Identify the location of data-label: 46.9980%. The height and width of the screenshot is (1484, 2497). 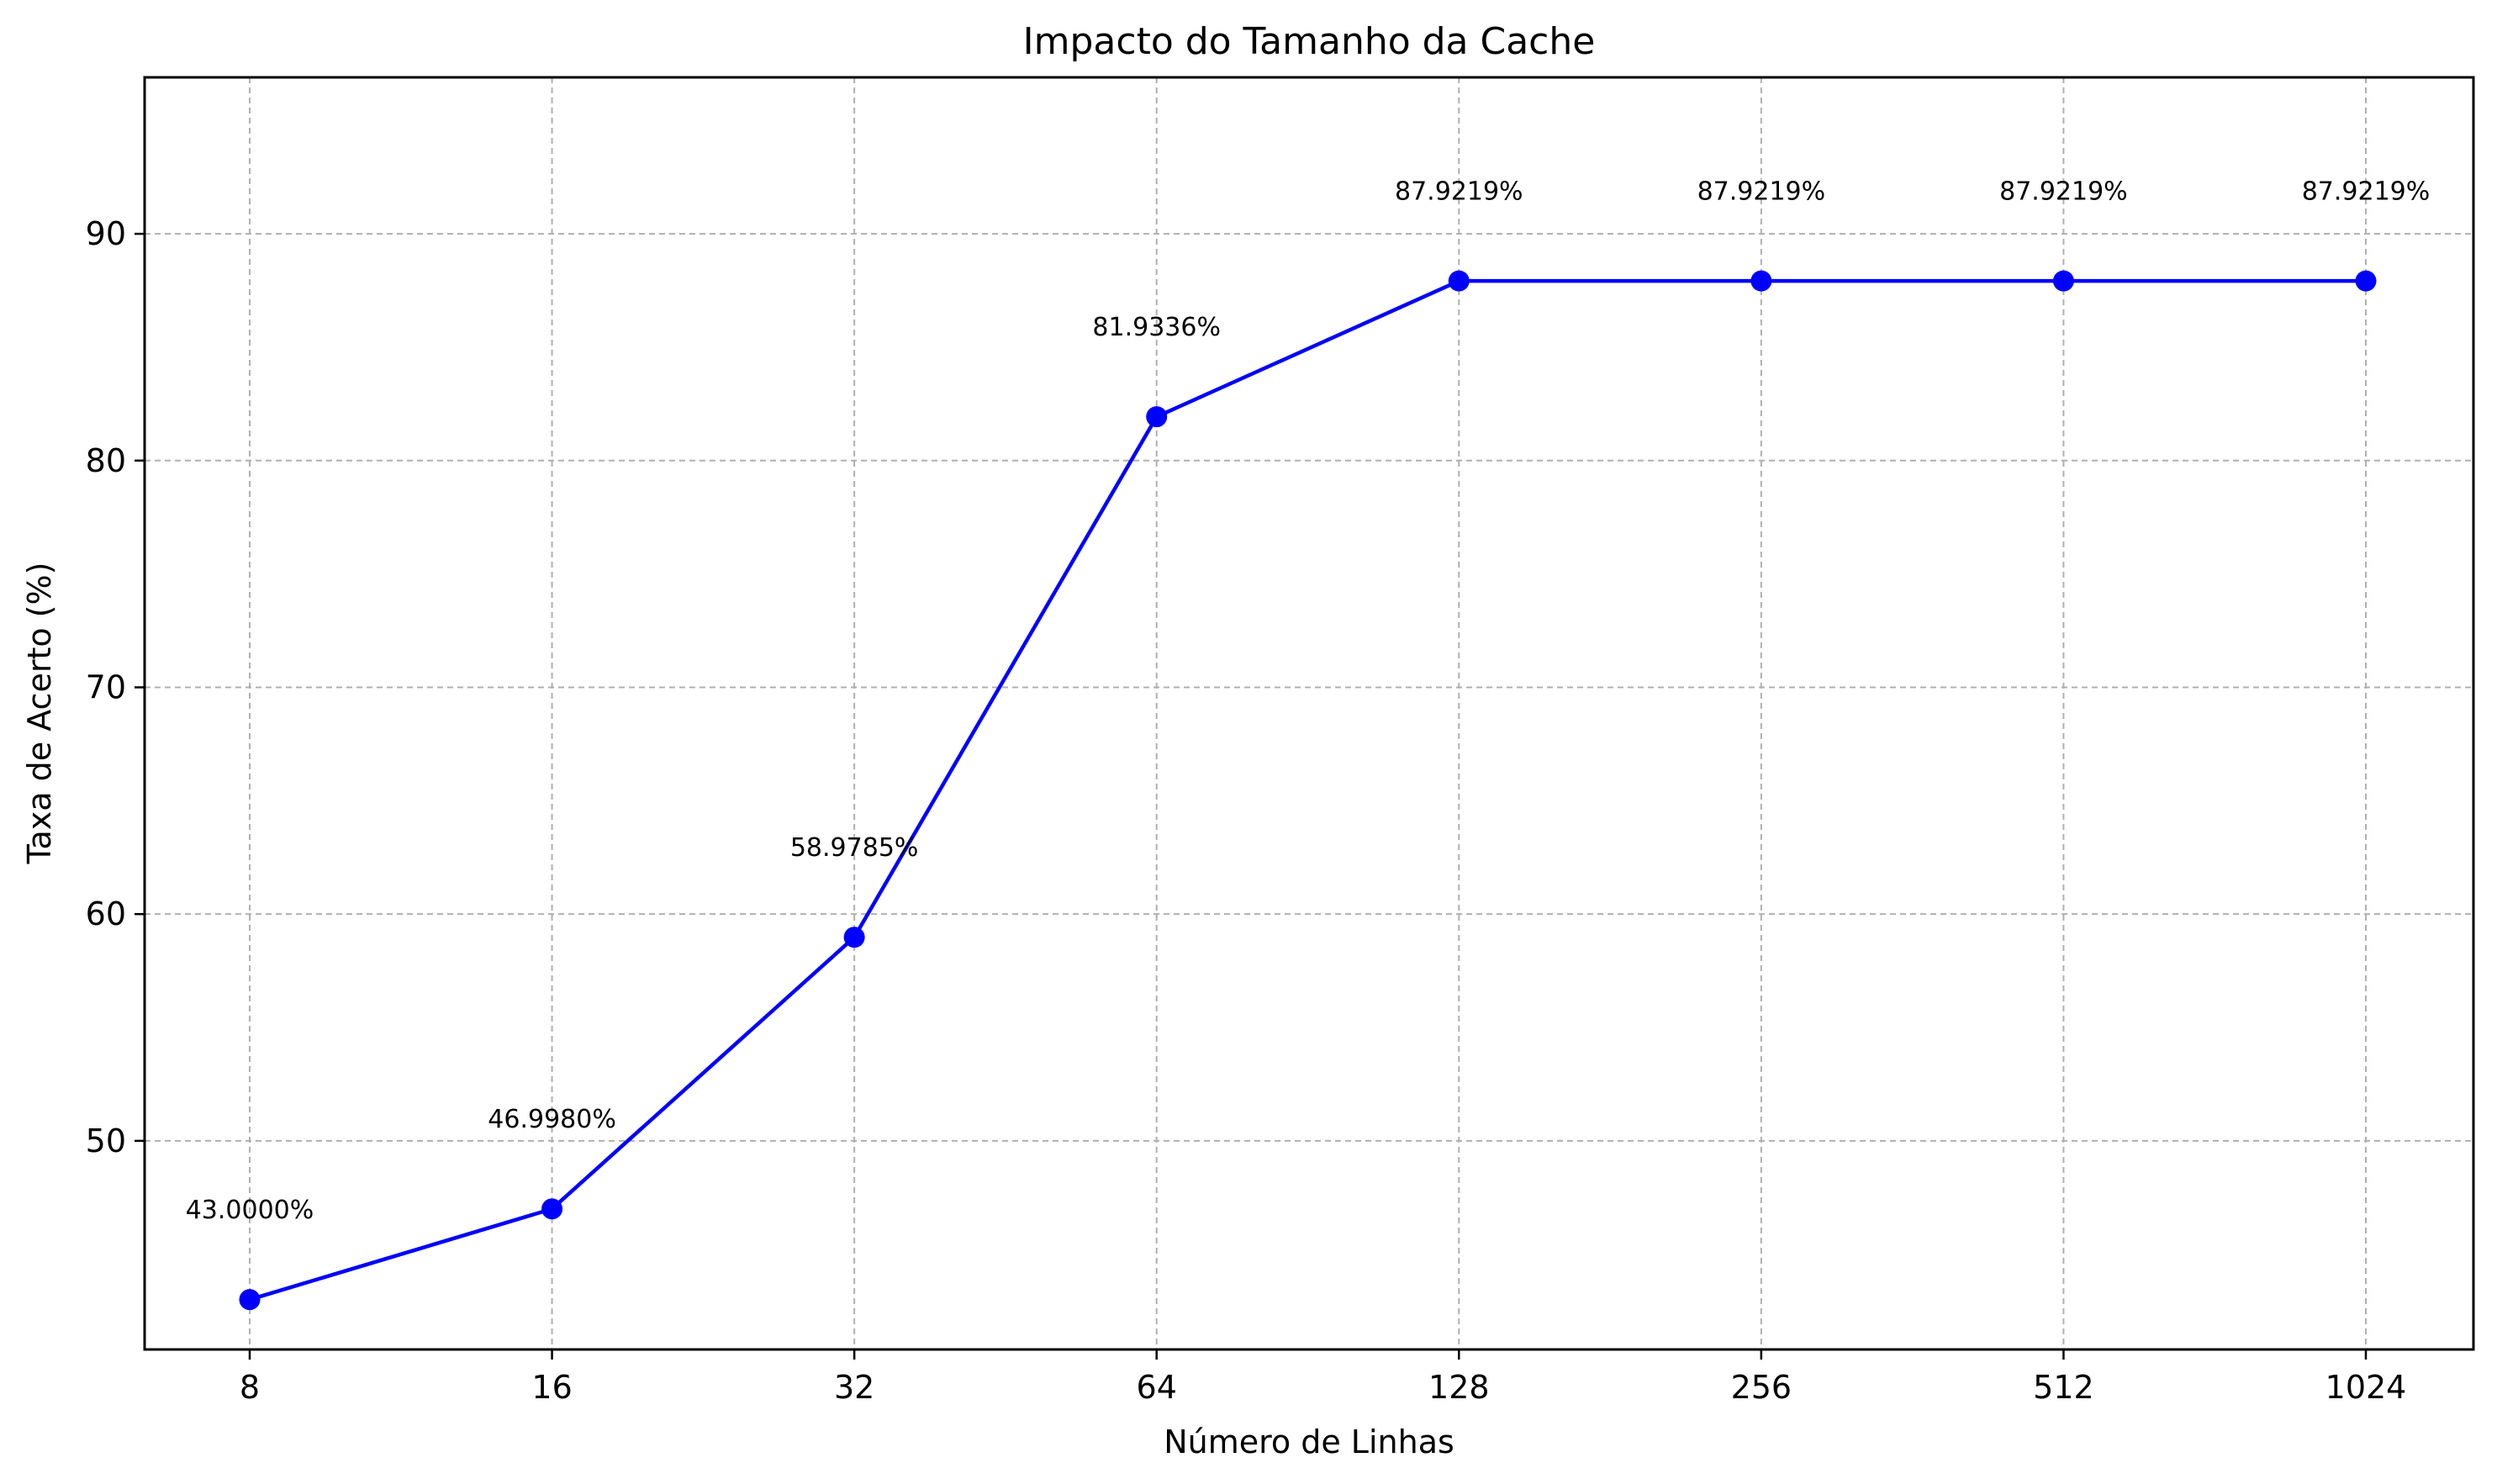
(552, 1119).